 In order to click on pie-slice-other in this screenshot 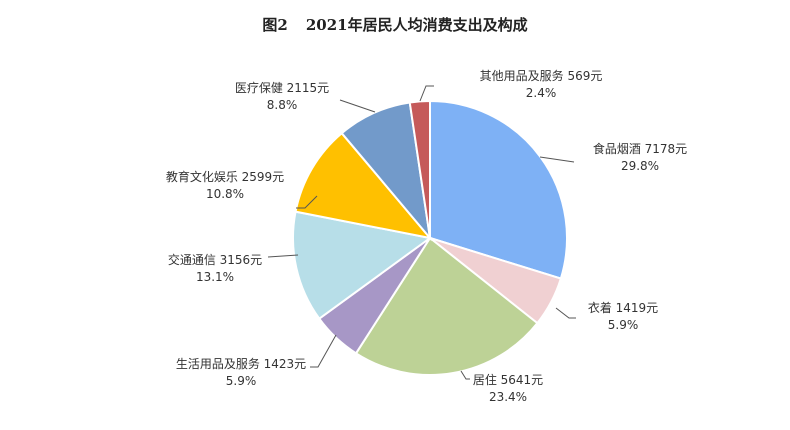, I will do `click(419, 169)`.